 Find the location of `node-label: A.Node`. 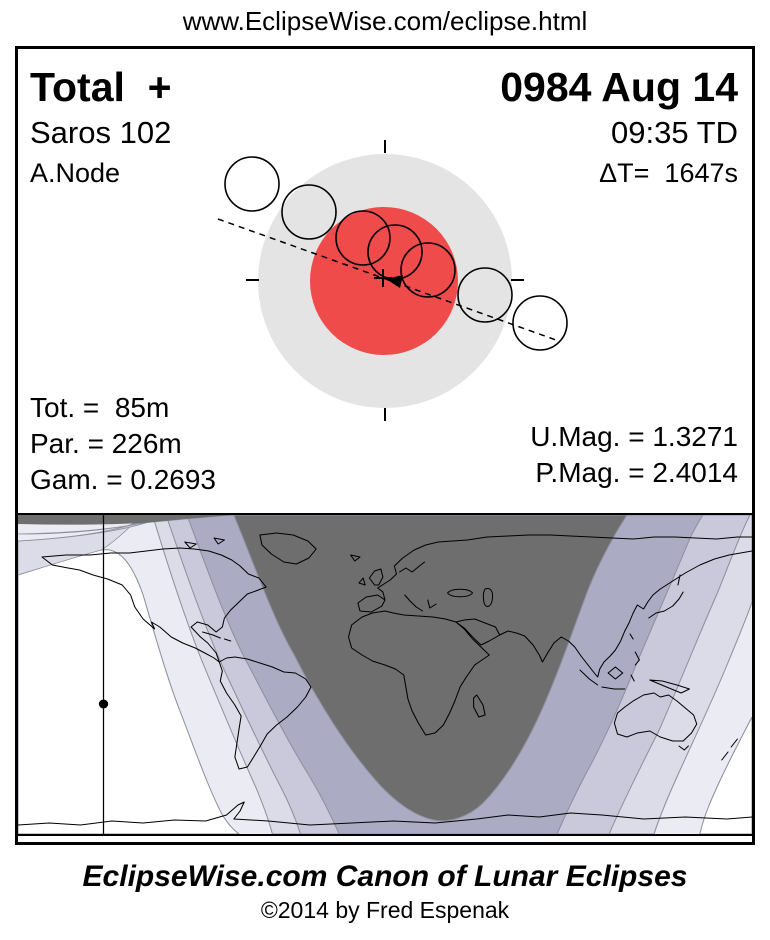

node-label: A.Node is located at coordinates (75, 173).